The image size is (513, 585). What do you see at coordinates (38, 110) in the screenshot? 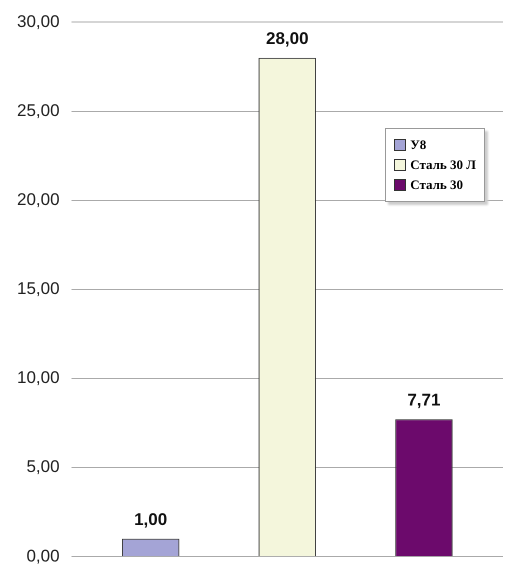
I see `y-tick-label: 25,00` at bounding box center [38, 110].